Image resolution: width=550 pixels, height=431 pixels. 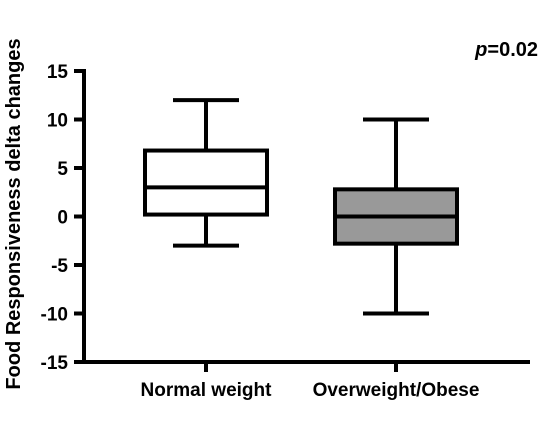 I want to click on y-tick-label: -15, so click(x=55, y=363).